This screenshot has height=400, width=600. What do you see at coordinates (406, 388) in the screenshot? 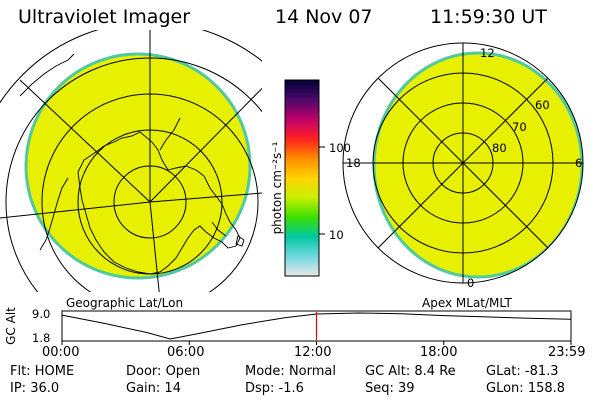
I see `status-seq-value: 39` at bounding box center [406, 388].